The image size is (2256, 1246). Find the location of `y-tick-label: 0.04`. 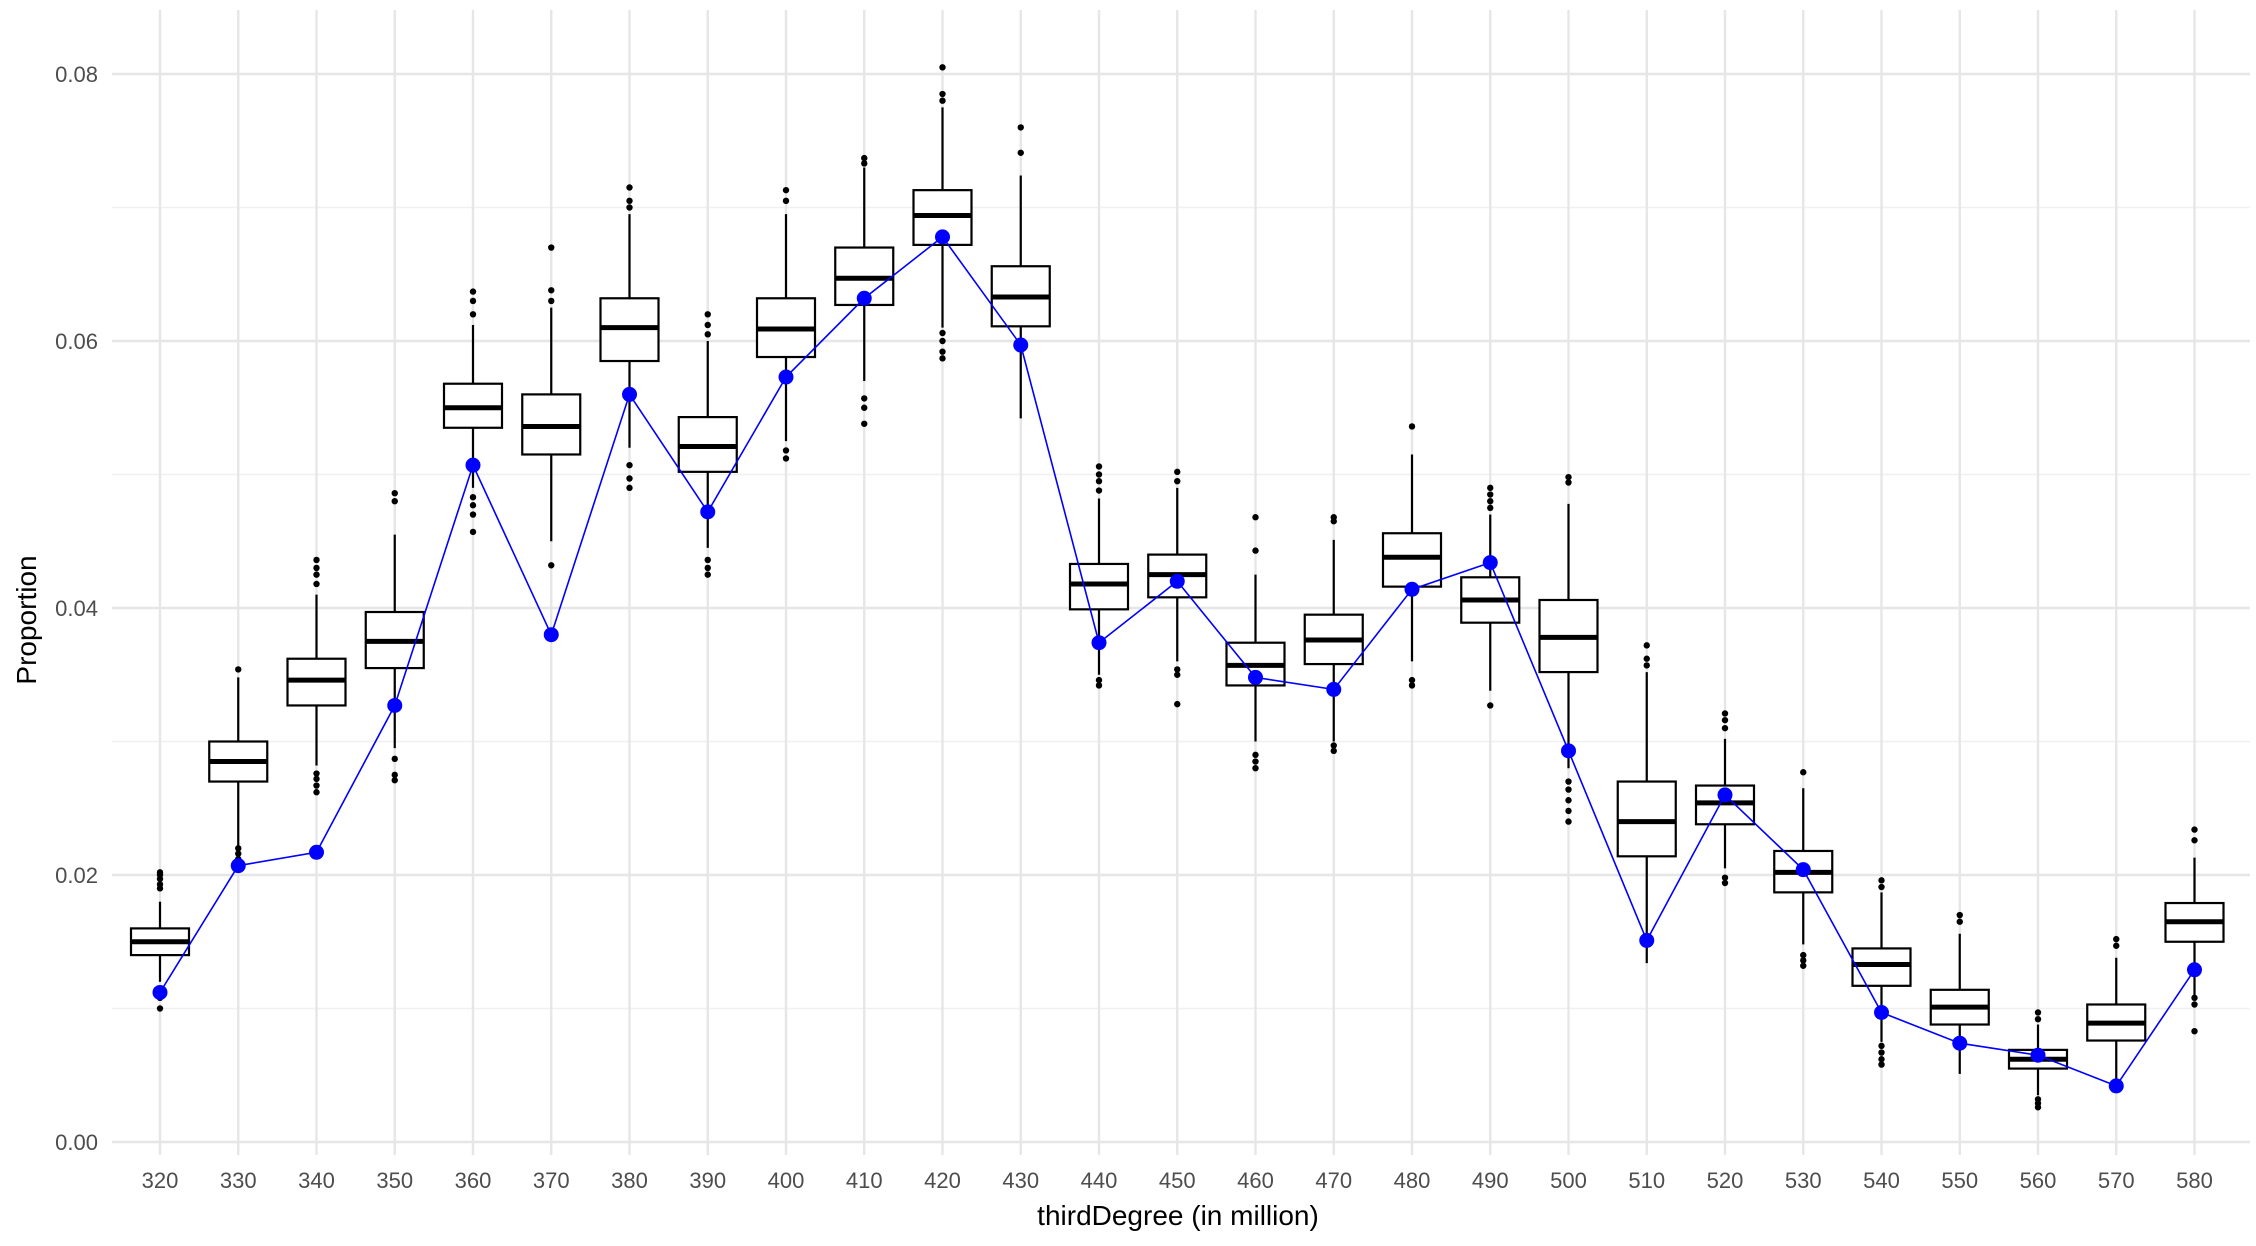

y-tick-label: 0.04 is located at coordinates (76, 608).